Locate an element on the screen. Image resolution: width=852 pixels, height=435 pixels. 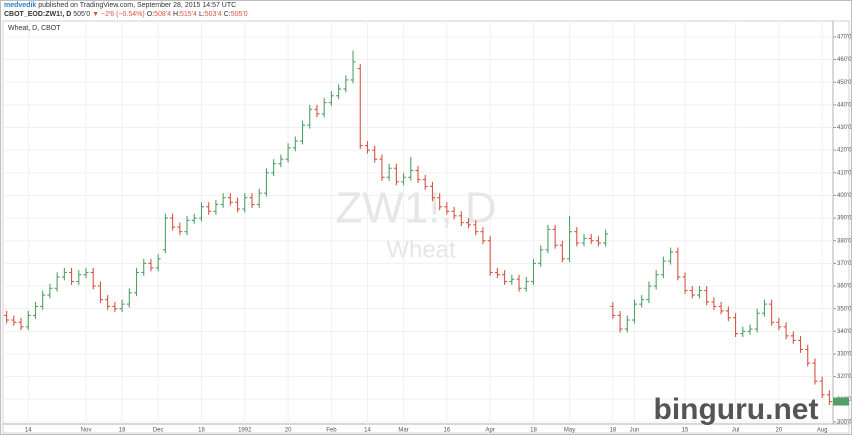
author: medvedik is located at coordinates (20, 5).